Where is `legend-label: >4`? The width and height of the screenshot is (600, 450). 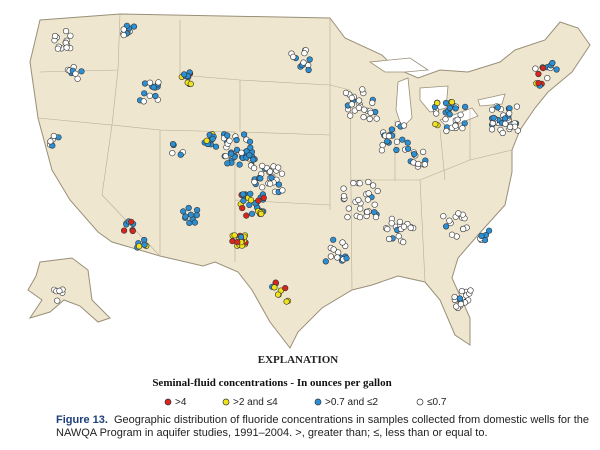
legend-label: >4 is located at coordinates (181, 402).